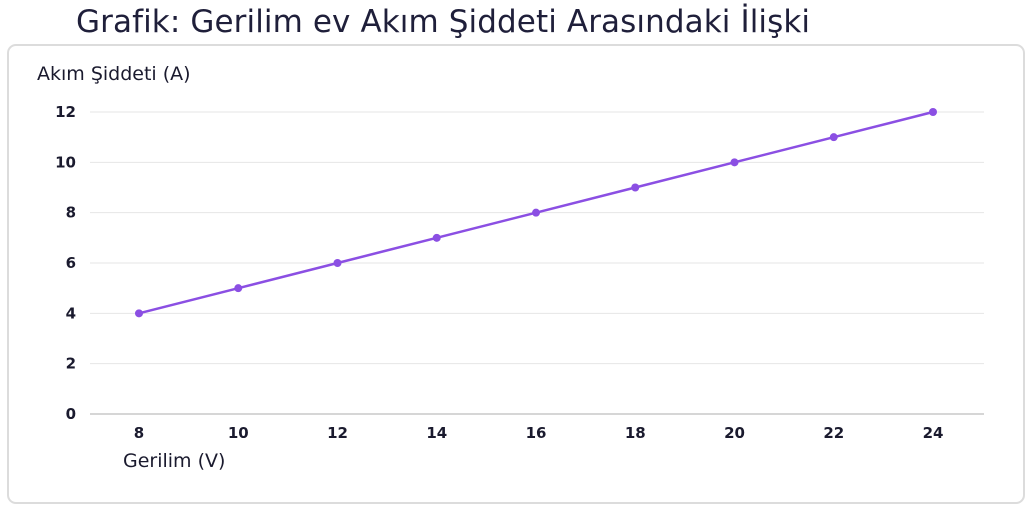 The image size is (1032, 513). What do you see at coordinates (174, 461) in the screenshot?
I see `x-axis-label: Gerilim (V)` at bounding box center [174, 461].